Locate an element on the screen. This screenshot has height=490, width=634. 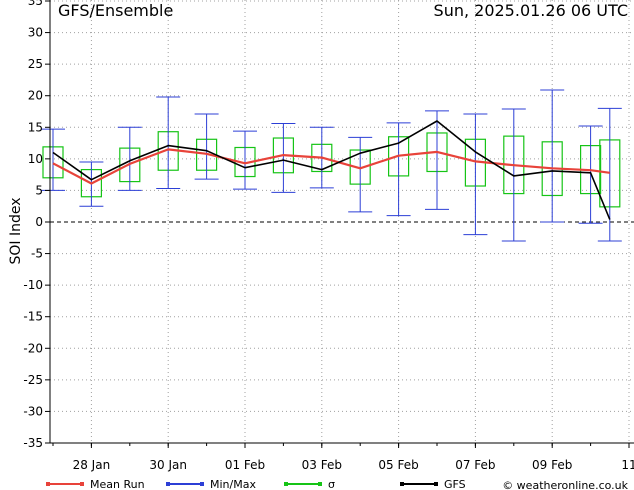
y-tick-label: 30 is located at coordinates (35, 33).